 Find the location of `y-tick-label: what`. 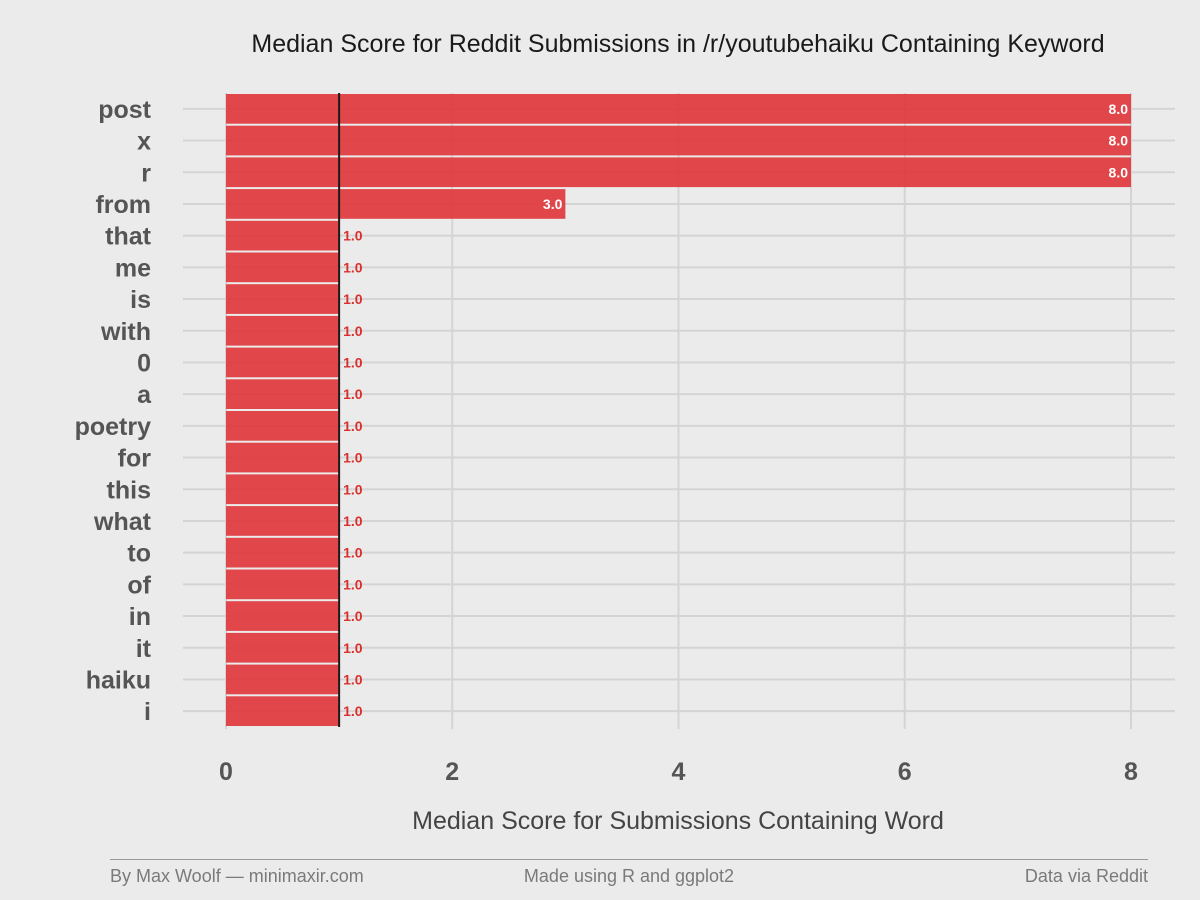

y-tick-label: what is located at coordinates (122, 522).